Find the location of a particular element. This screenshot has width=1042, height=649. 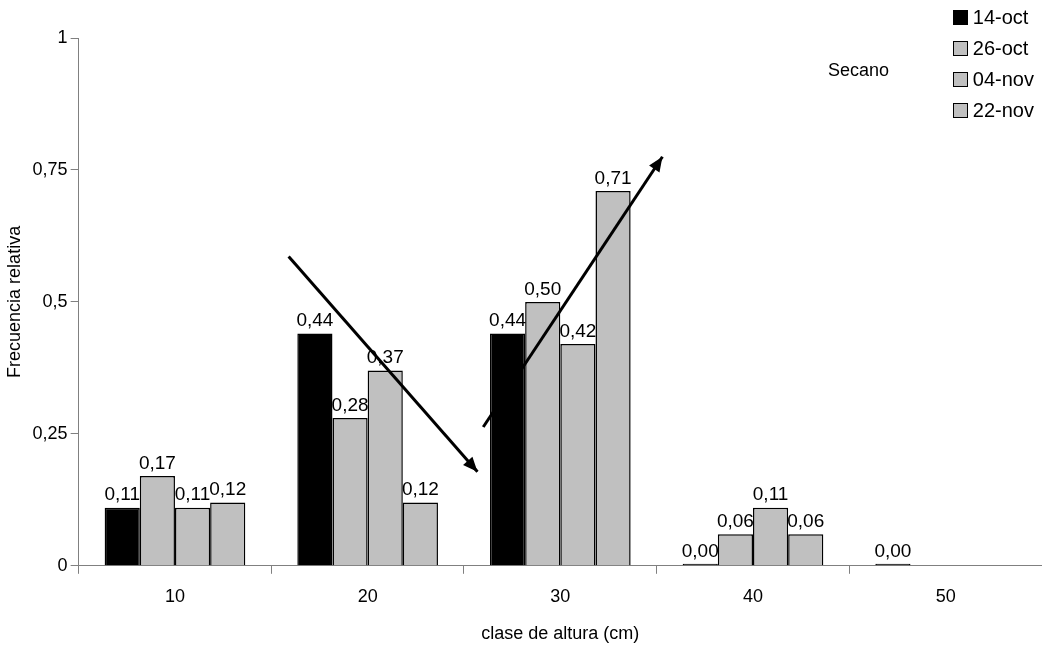

x-axis-title: clase de altura (cm) is located at coordinates (560, 633).